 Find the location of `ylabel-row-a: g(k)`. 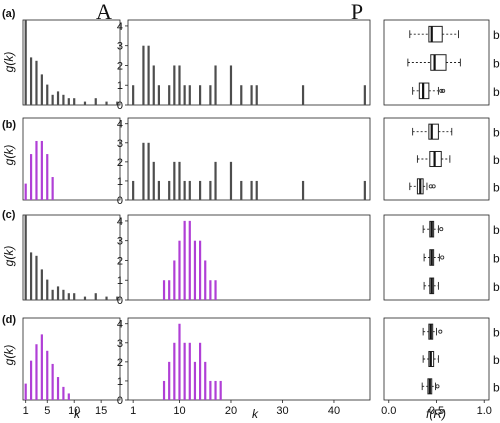

ylabel-row-a: g(k) is located at coordinates (9, 62).